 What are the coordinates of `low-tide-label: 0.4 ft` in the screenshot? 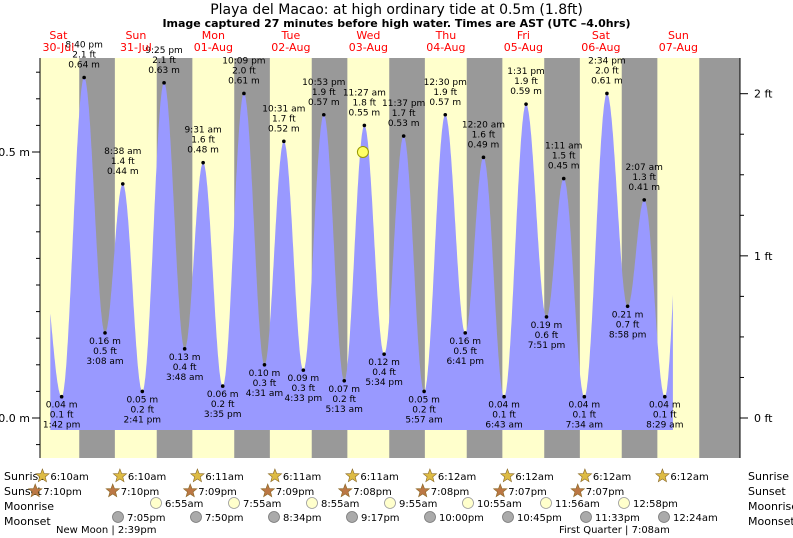 It's located at (185, 368).